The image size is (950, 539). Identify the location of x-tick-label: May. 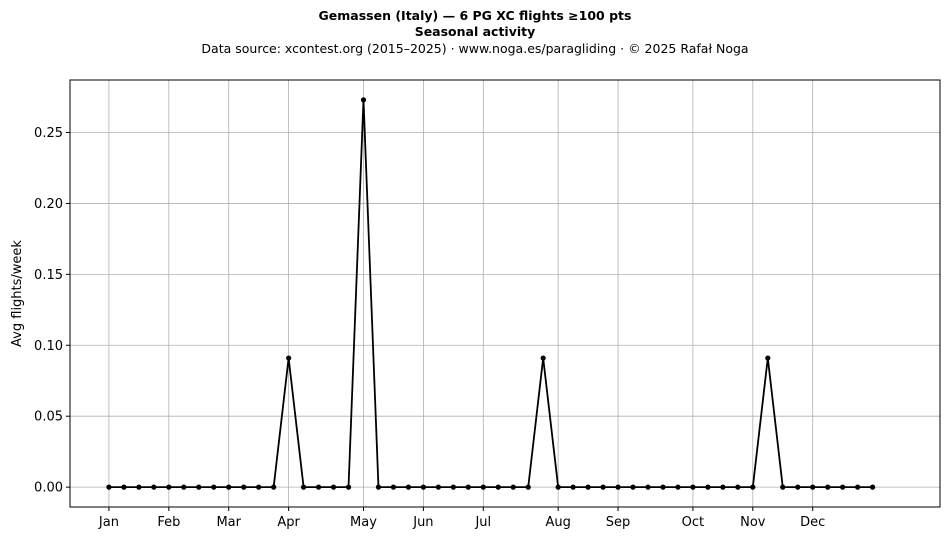
(363, 522).